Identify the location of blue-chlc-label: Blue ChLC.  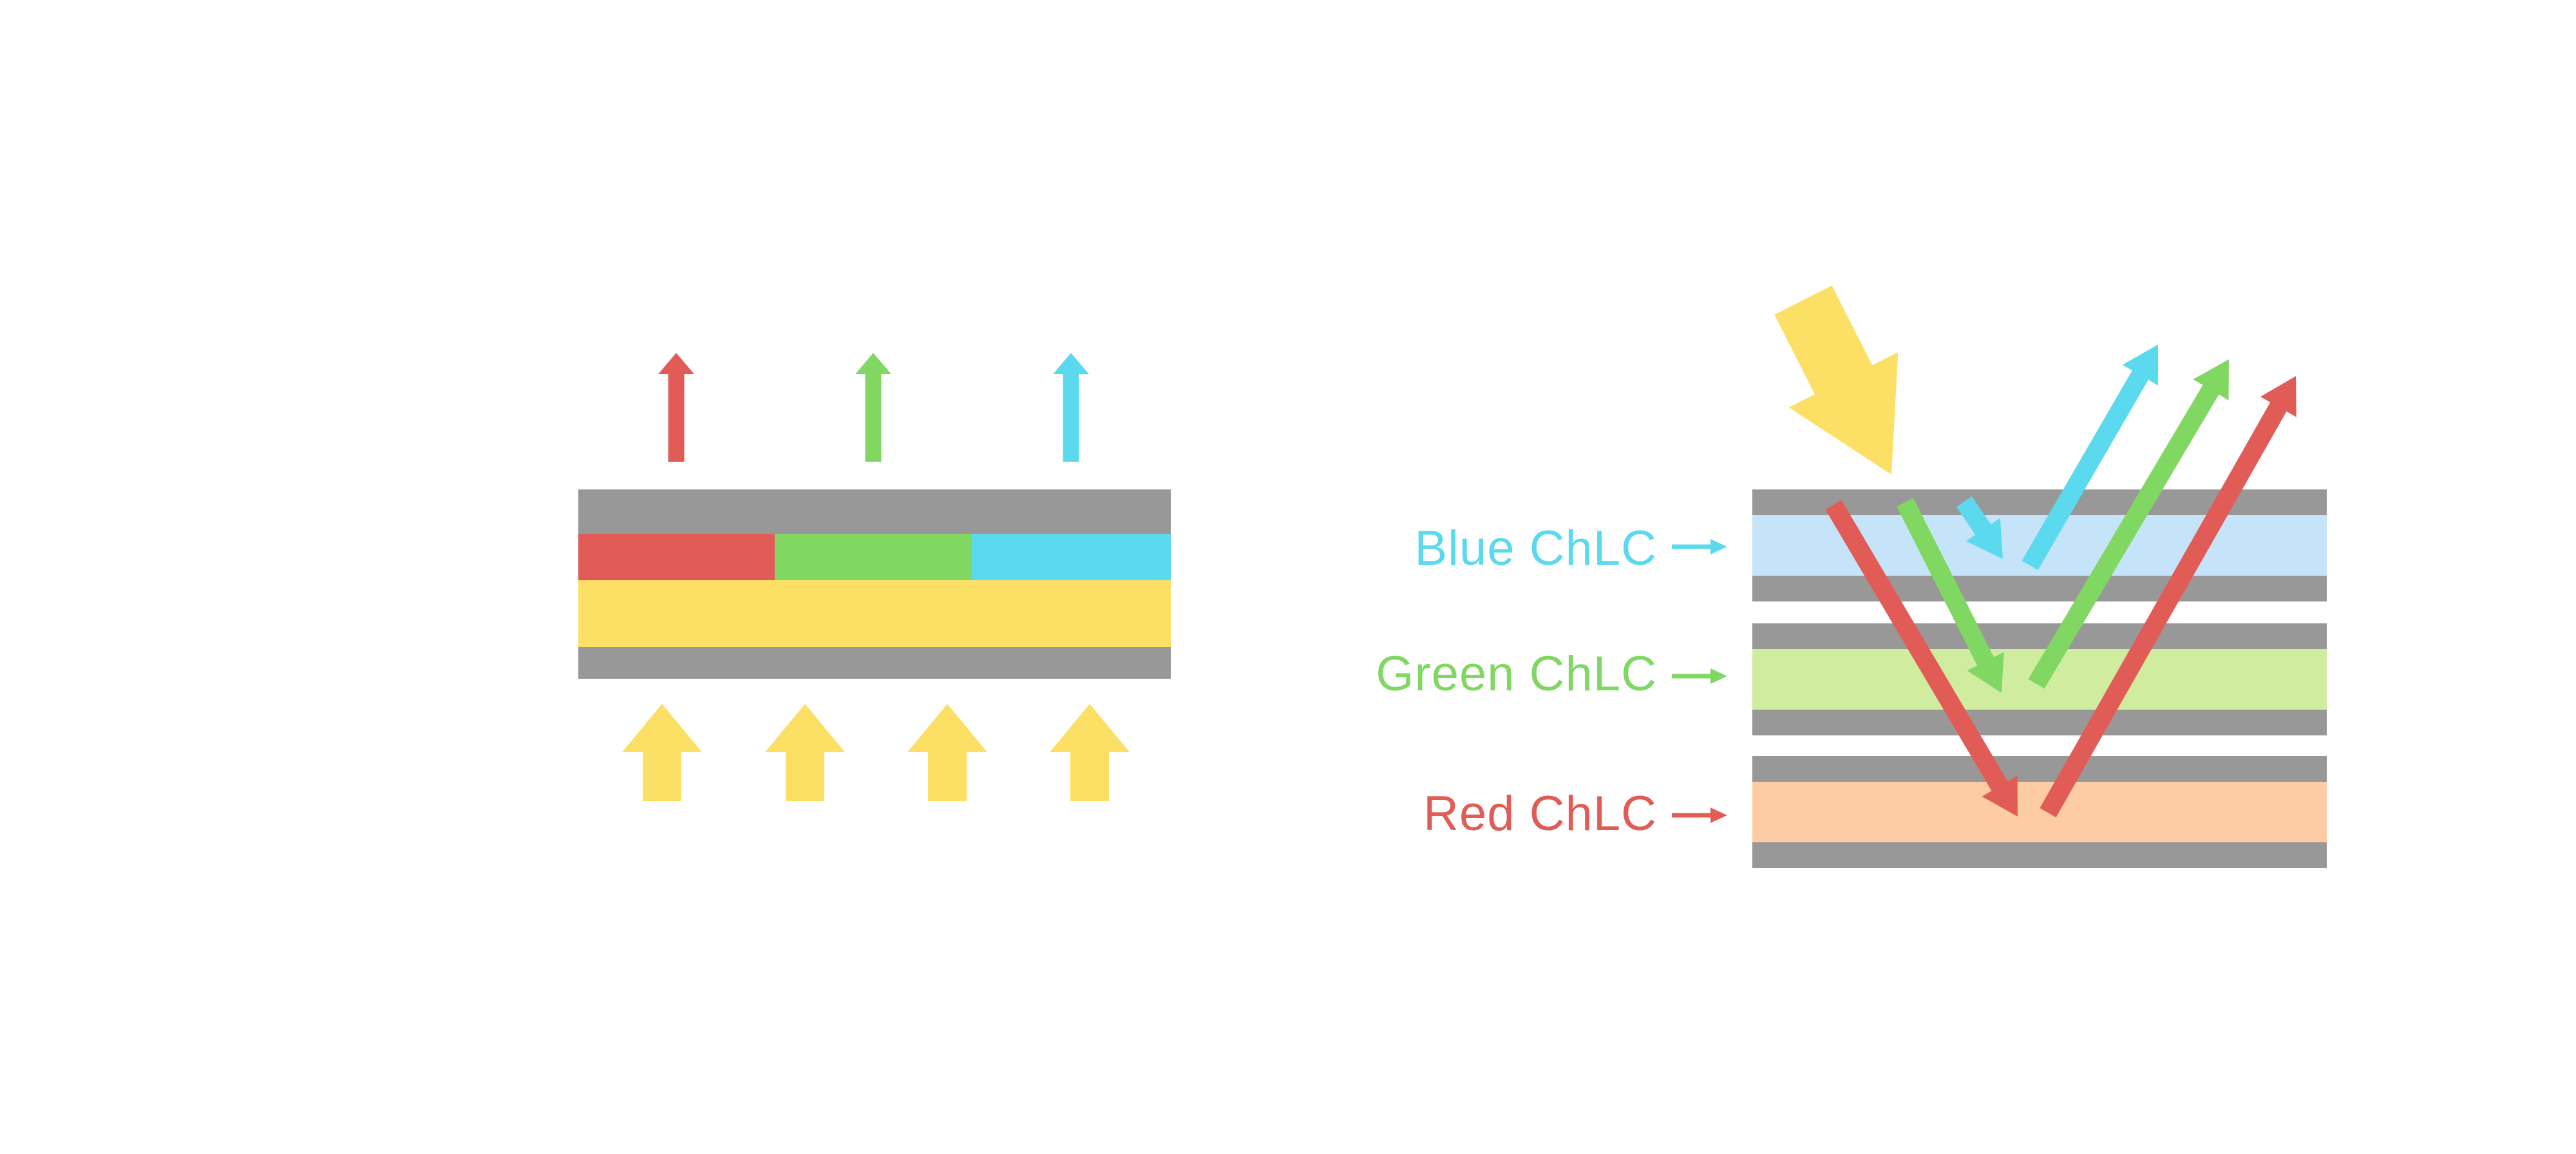
(1535, 548).